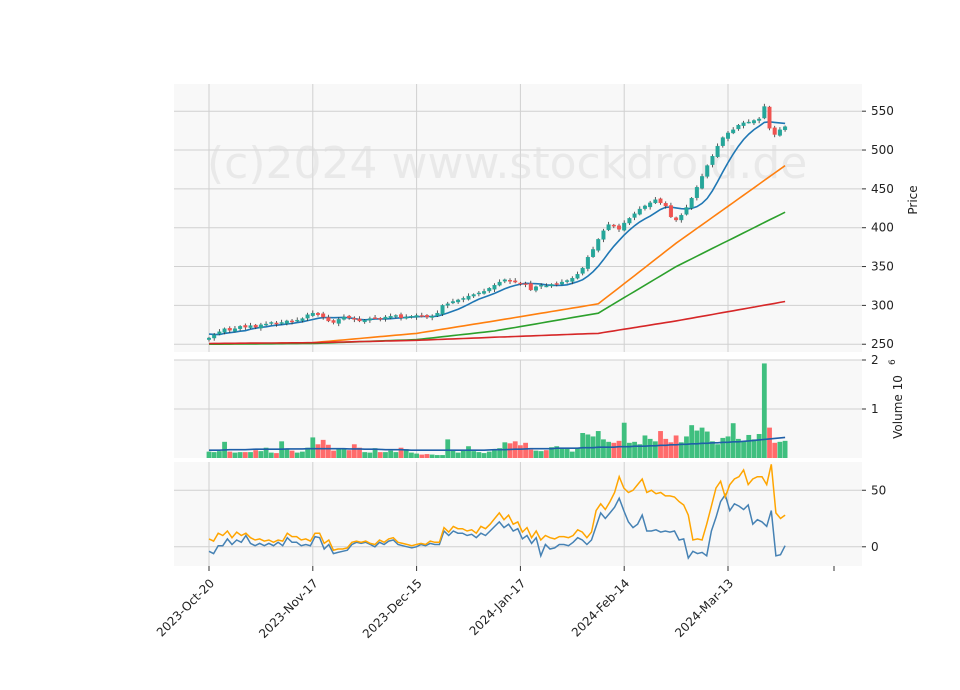 The image size is (960, 690). I want to click on x-tick-label: 2024-Mar-13, so click(704, 608).